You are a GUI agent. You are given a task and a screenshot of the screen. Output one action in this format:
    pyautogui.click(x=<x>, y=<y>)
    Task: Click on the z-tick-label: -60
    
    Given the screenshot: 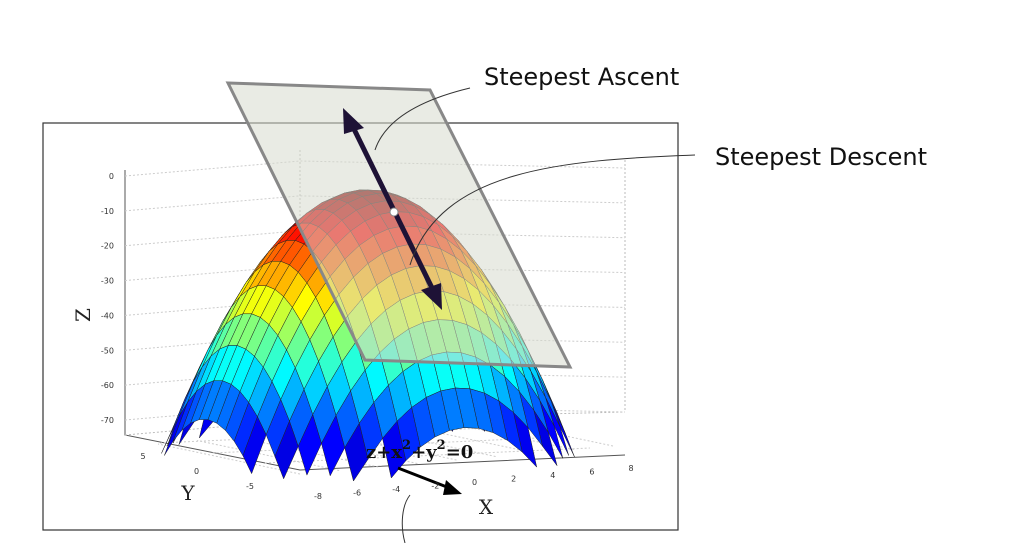 What is the action you would take?
    pyautogui.click(x=107, y=385)
    